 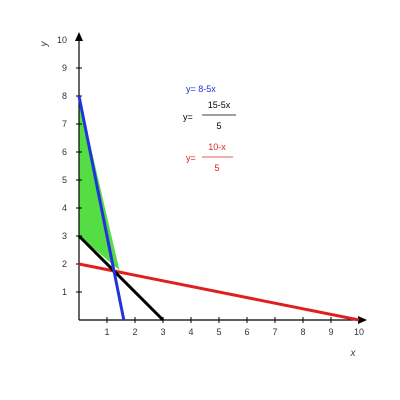 I want to click on y-tick-label: 9, so click(x=64, y=68).